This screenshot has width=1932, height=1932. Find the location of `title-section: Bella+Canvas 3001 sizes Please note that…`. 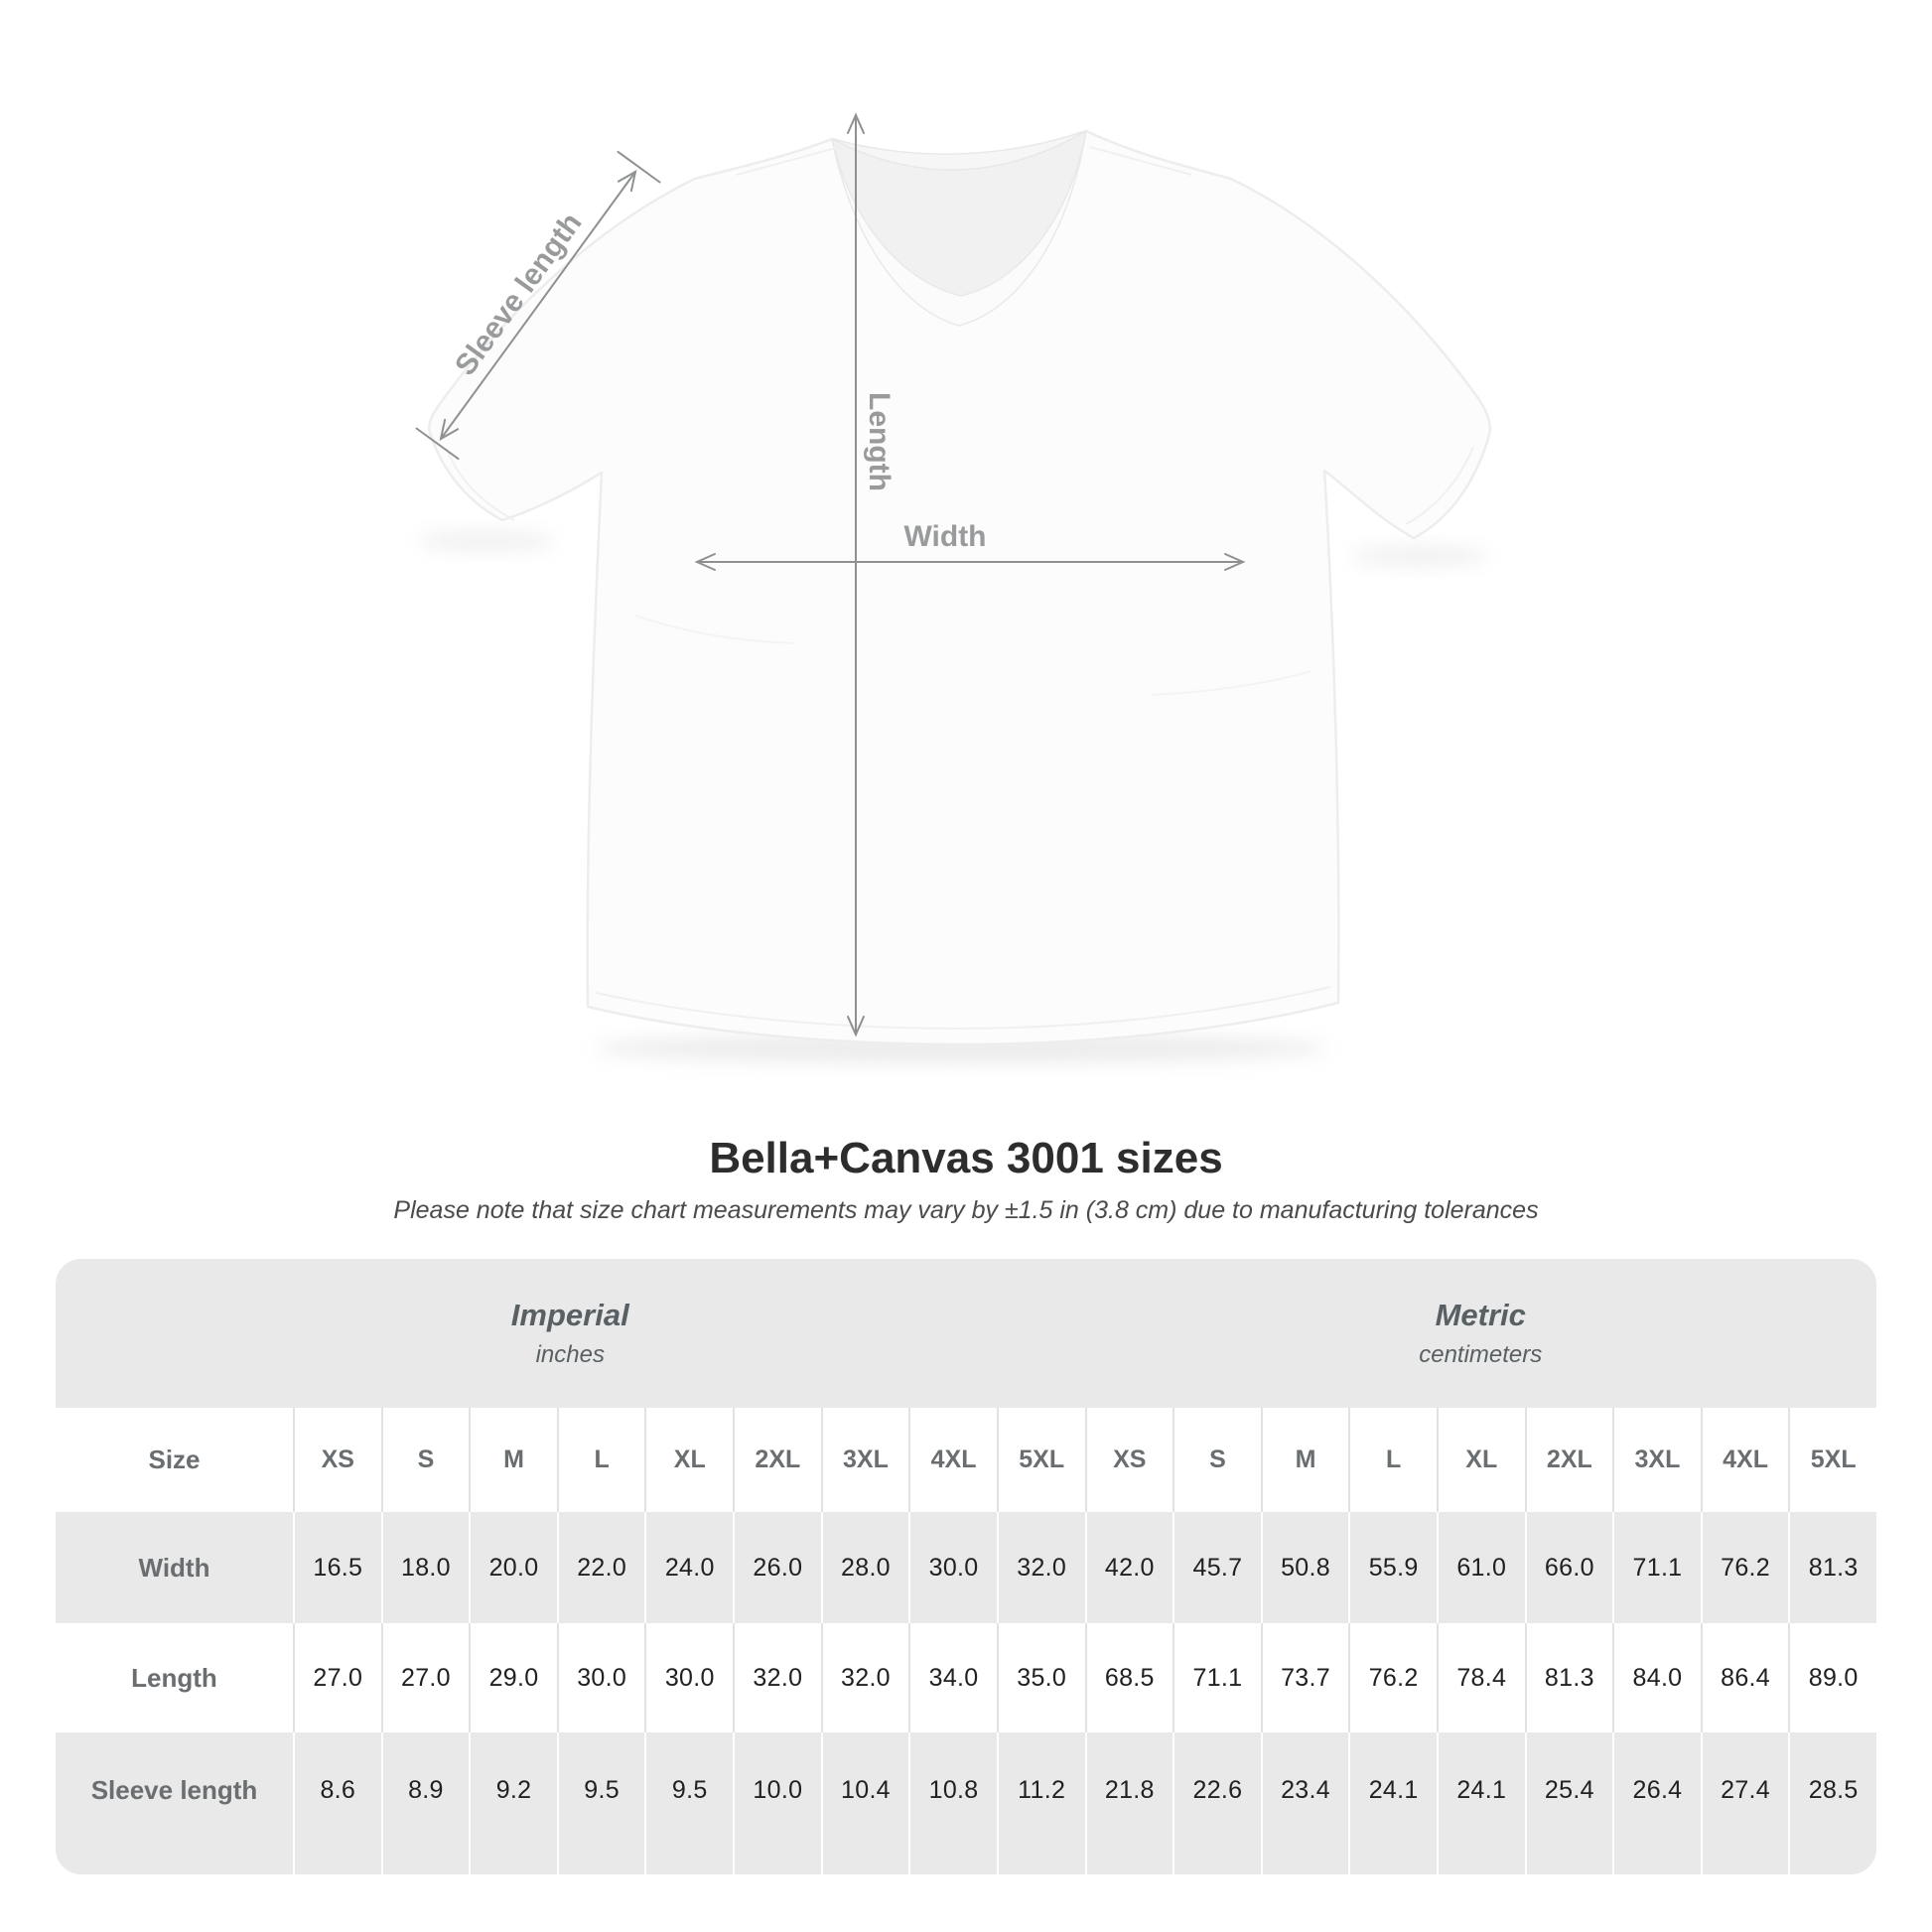

title-section: Bella+Canvas 3001 sizes Please note that… is located at coordinates (966, 1180).